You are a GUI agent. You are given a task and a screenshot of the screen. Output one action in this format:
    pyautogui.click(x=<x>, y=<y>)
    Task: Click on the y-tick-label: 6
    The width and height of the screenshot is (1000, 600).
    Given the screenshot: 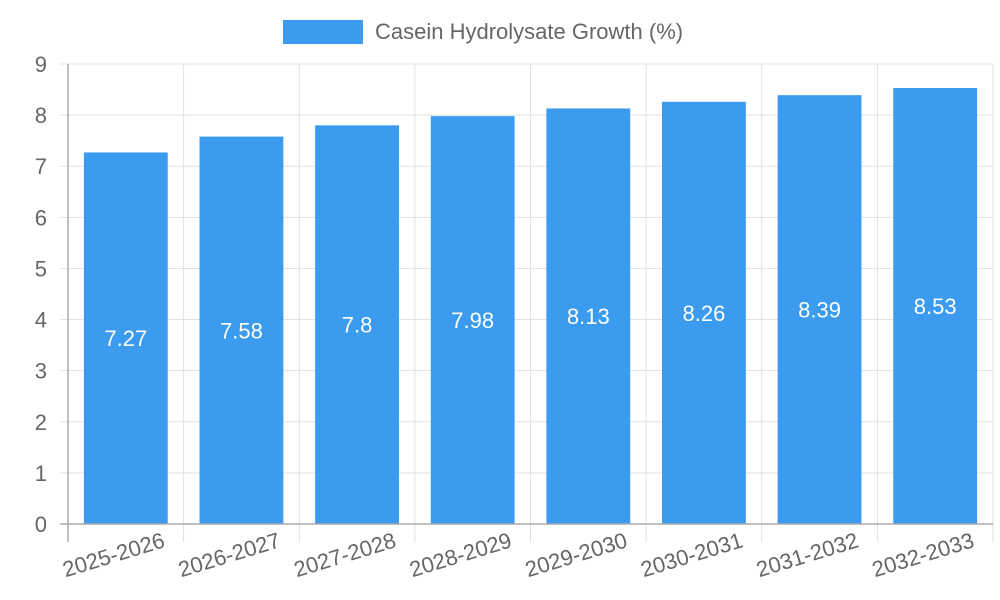 What is the action you would take?
    pyautogui.click(x=41, y=217)
    